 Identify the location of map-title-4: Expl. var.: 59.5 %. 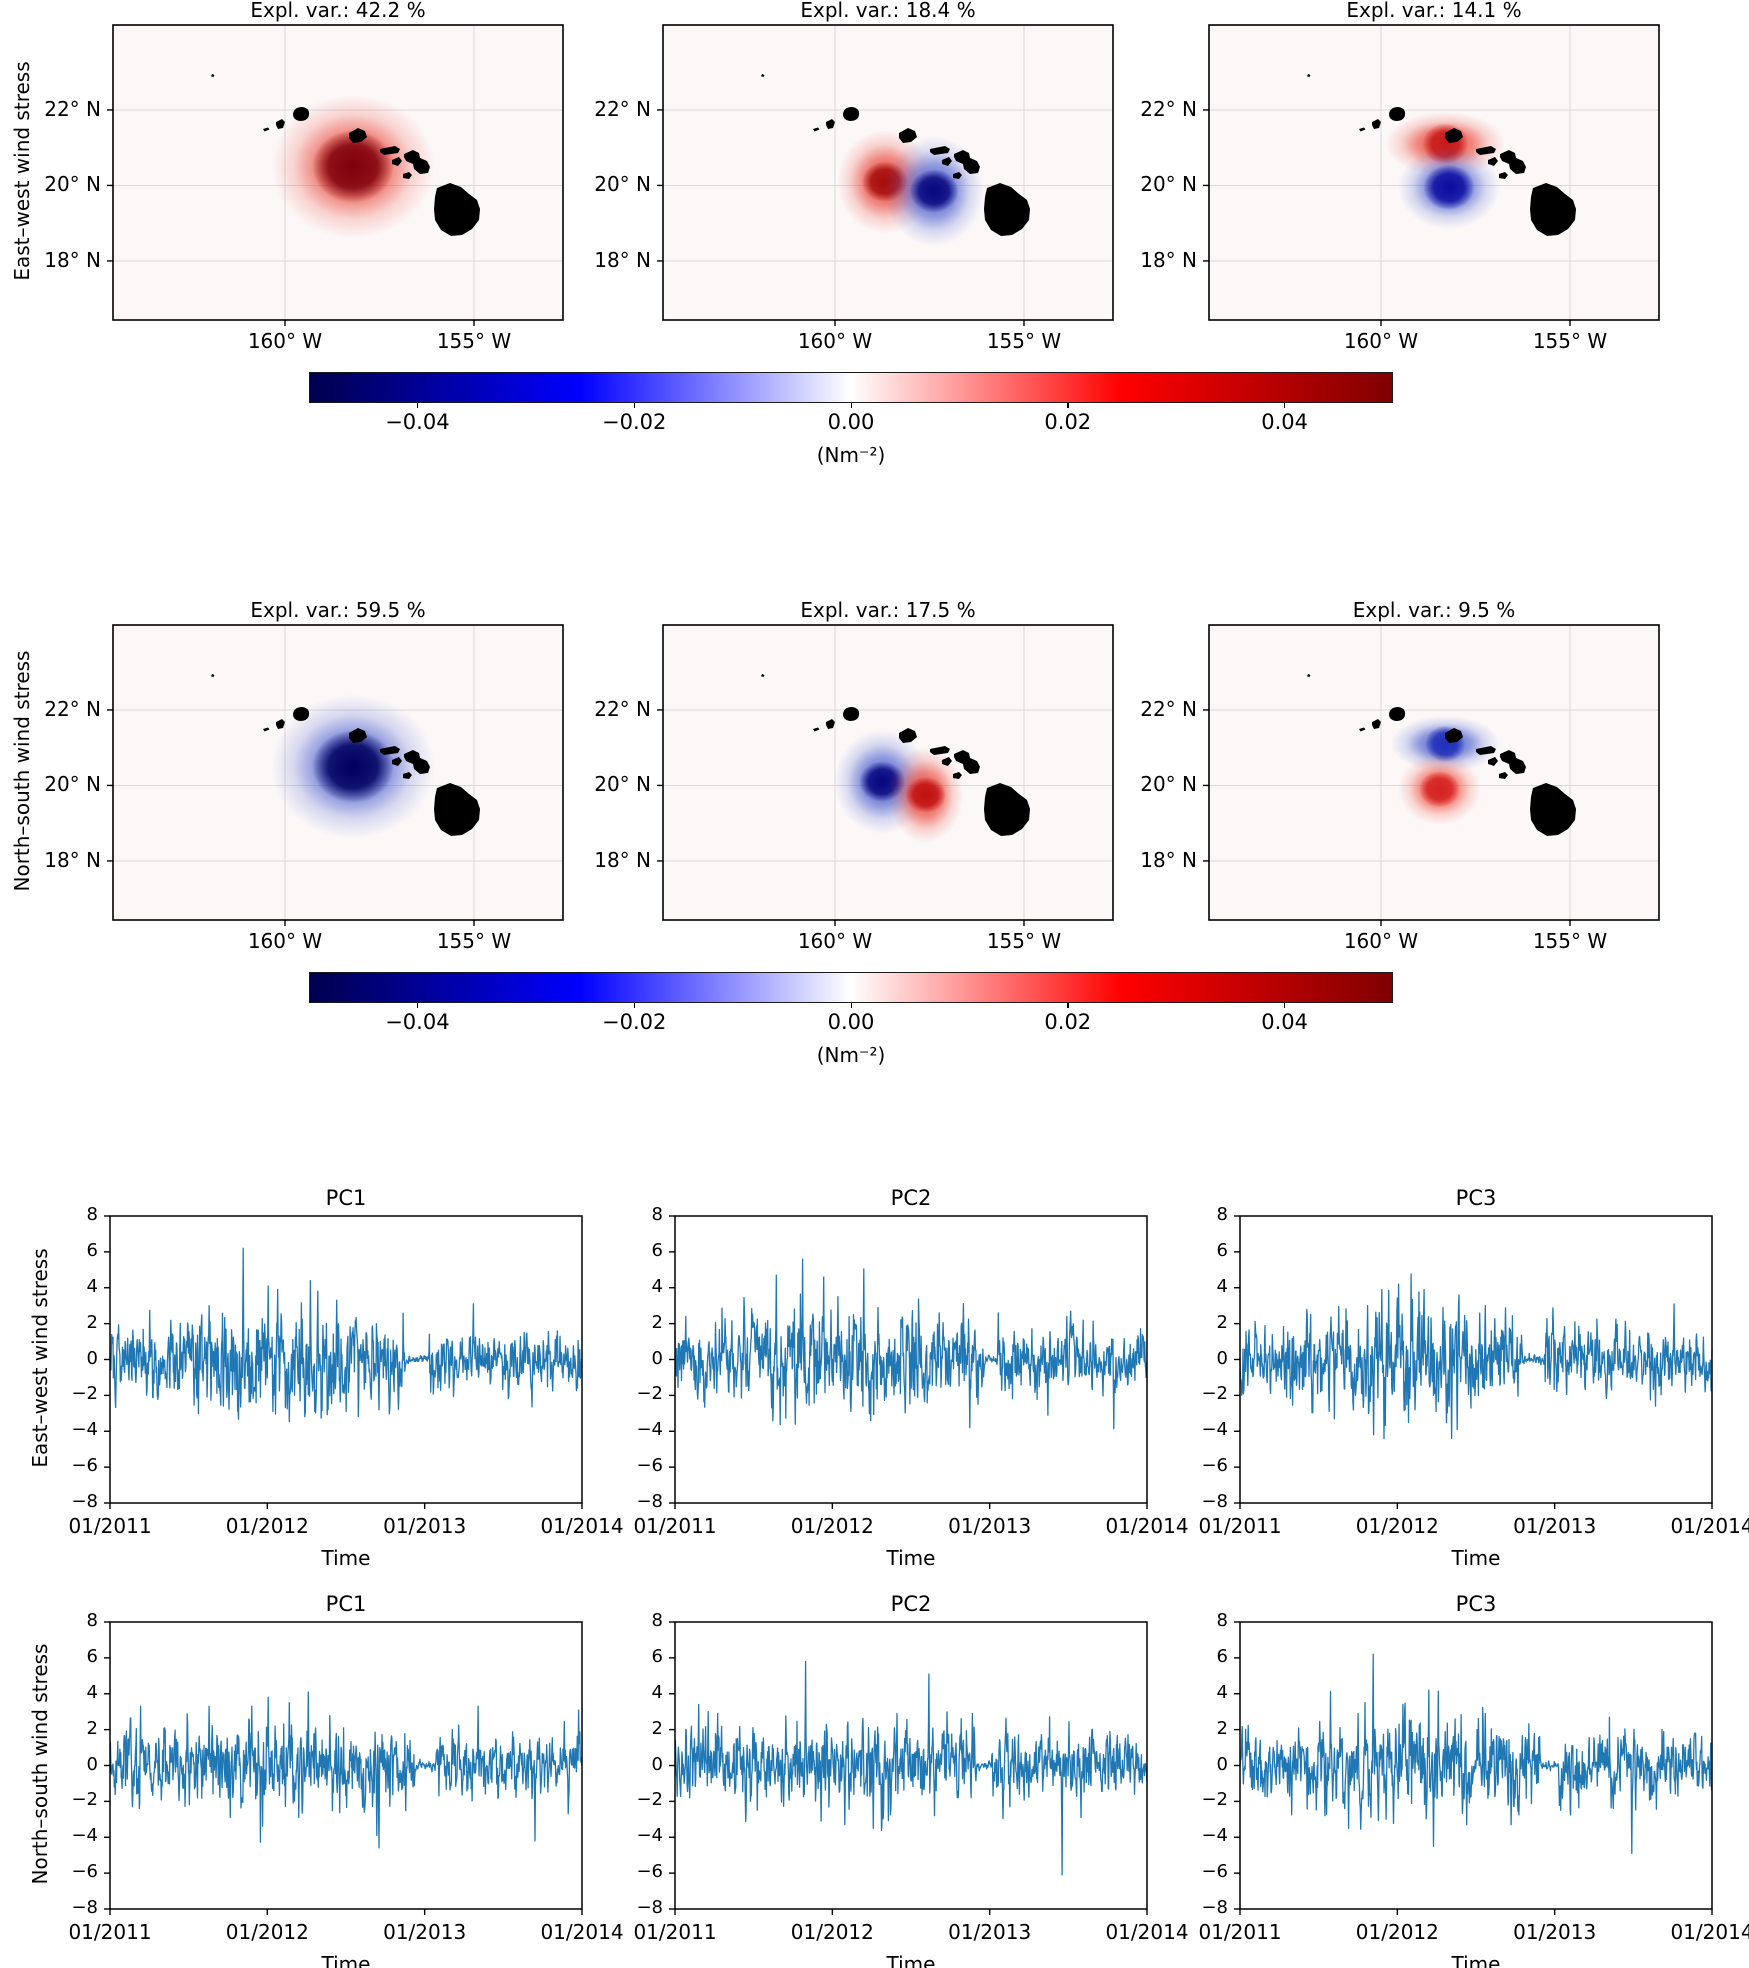
(338, 610).